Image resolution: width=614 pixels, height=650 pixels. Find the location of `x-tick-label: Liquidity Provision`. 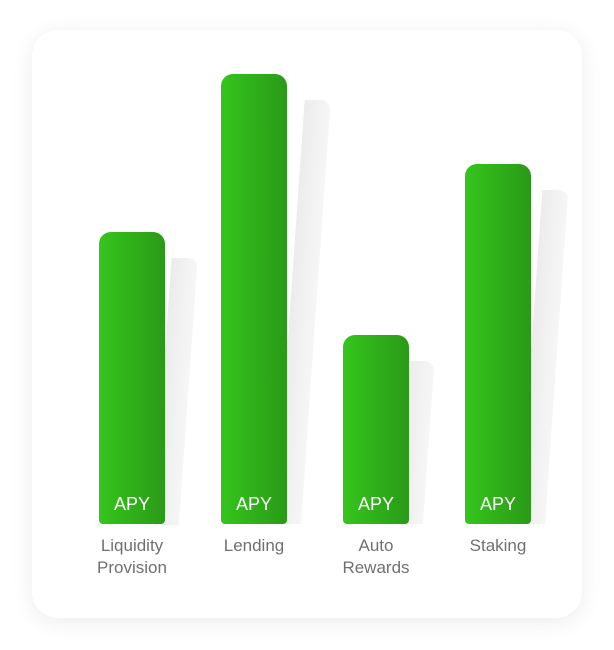

x-tick-label: Liquidity Provision is located at coordinates (132, 556).